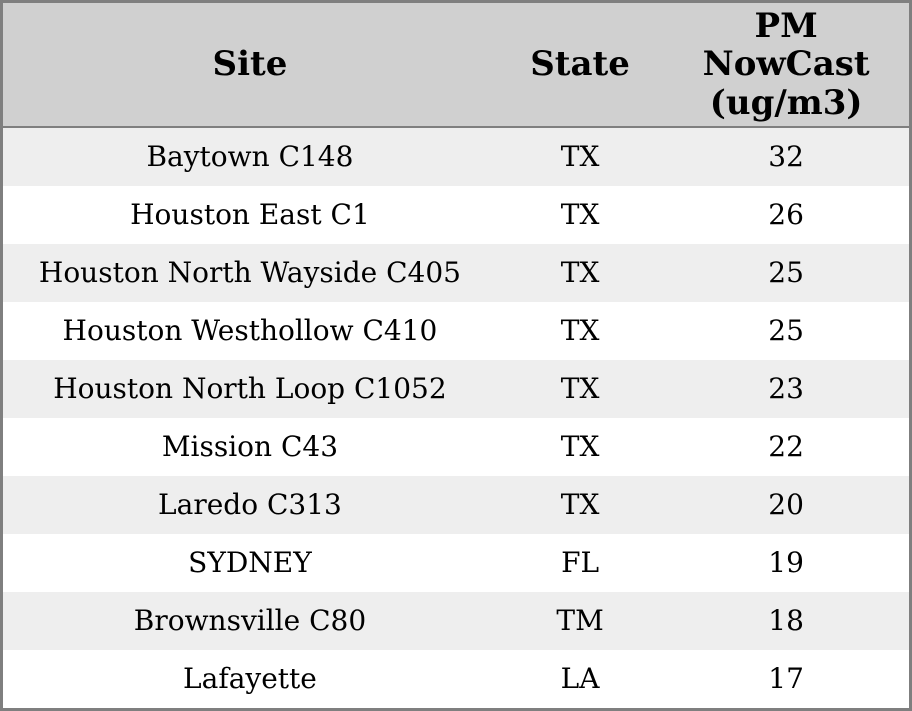  Describe the element at coordinates (786, 388) in the screenshot. I see `pm-nowcast-cell: 23` at that location.